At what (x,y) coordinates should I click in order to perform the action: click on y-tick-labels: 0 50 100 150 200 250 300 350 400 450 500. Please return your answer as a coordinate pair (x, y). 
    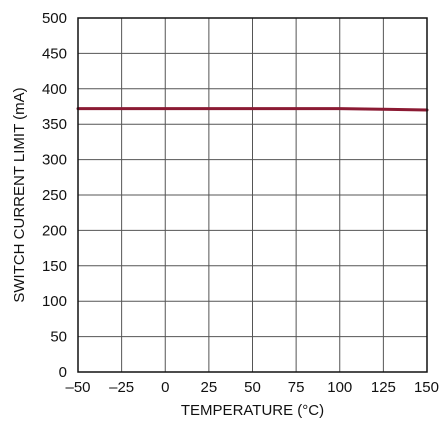
    Looking at the image, I should click on (54, 195).